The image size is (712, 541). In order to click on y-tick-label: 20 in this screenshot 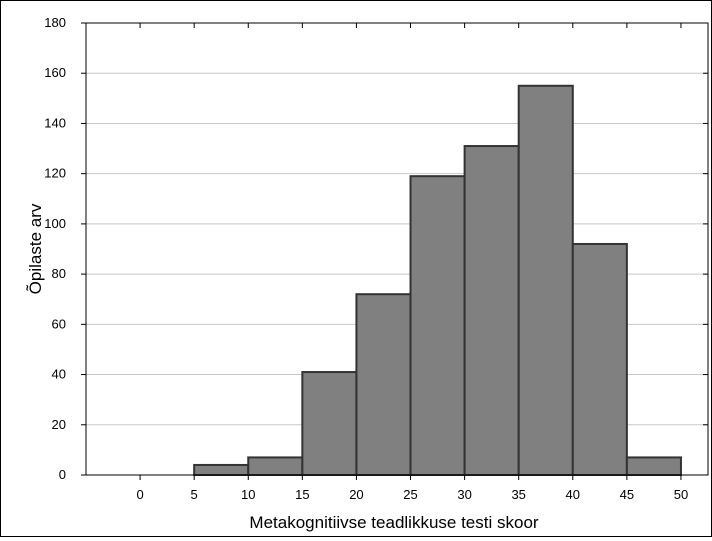, I will do `click(59, 424)`.